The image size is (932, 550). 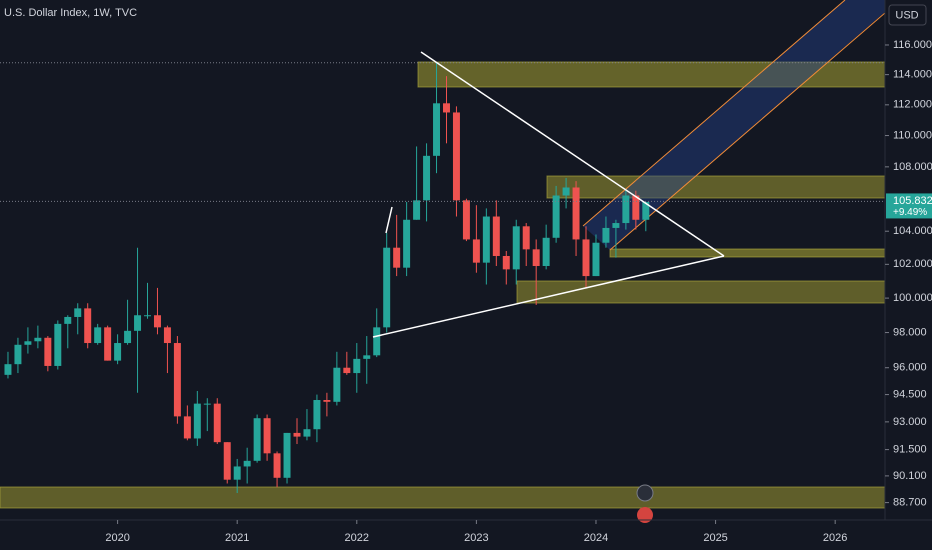 I want to click on x-tick-label: 2024, so click(x=596, y=538).